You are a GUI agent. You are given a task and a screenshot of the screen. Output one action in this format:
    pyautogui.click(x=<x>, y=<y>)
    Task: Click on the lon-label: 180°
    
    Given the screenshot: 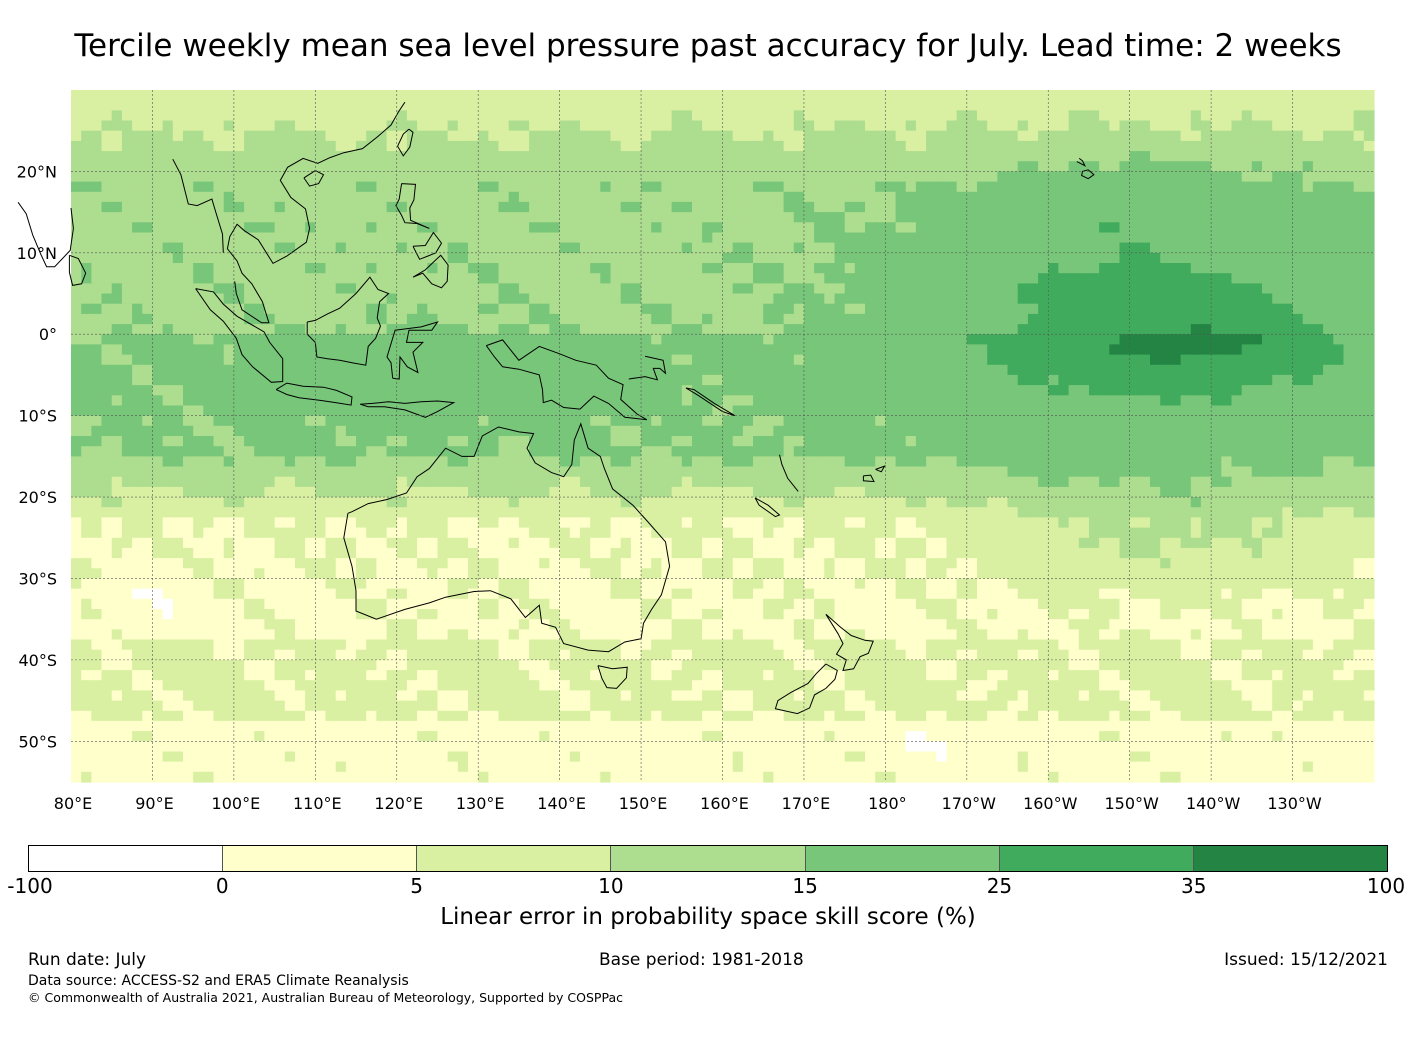 What is the action you would take?
    pyautogui.click(x=887, y=803)
    